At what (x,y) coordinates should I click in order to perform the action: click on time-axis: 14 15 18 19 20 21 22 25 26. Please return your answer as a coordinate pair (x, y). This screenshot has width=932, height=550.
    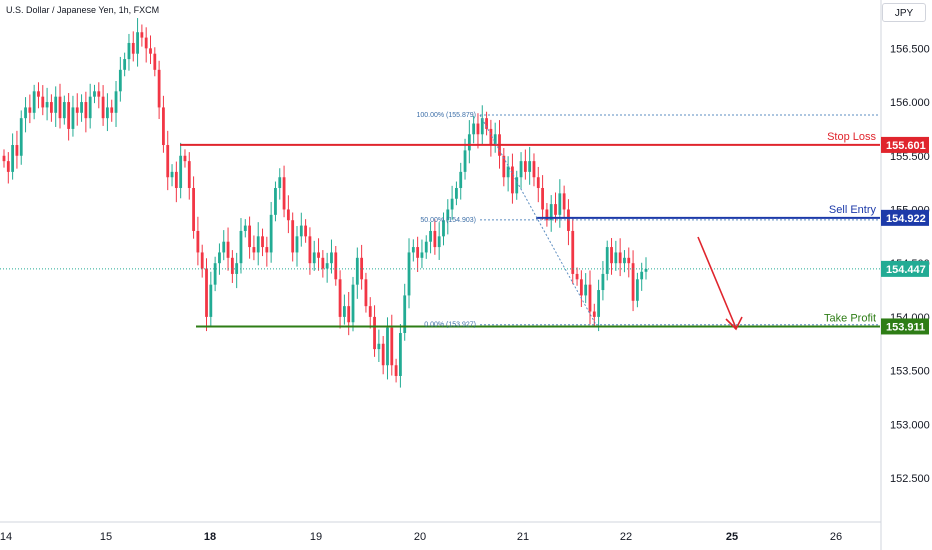
    Looking at the image, I should click on (421, 537).